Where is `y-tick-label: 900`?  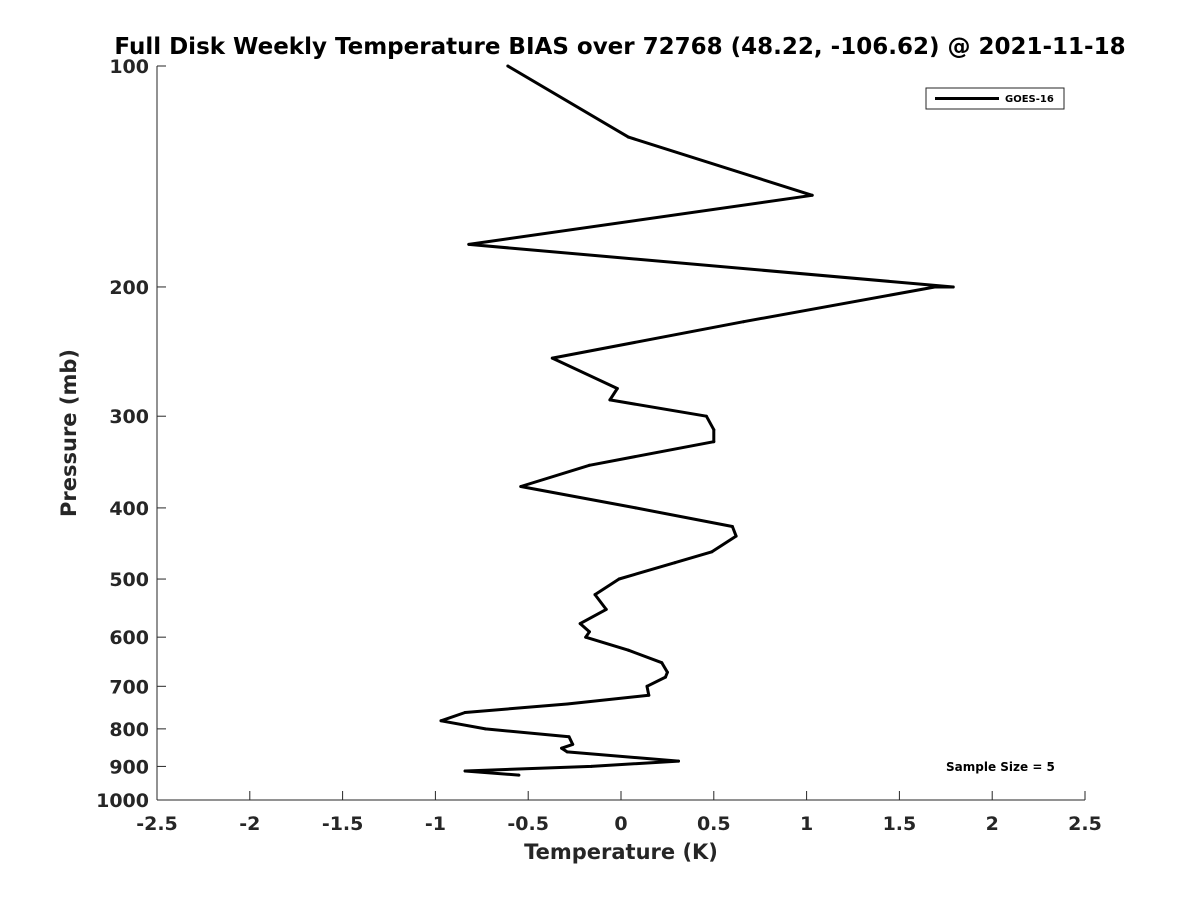
y-tick-label: 900 is located at coordinates (129, 767).